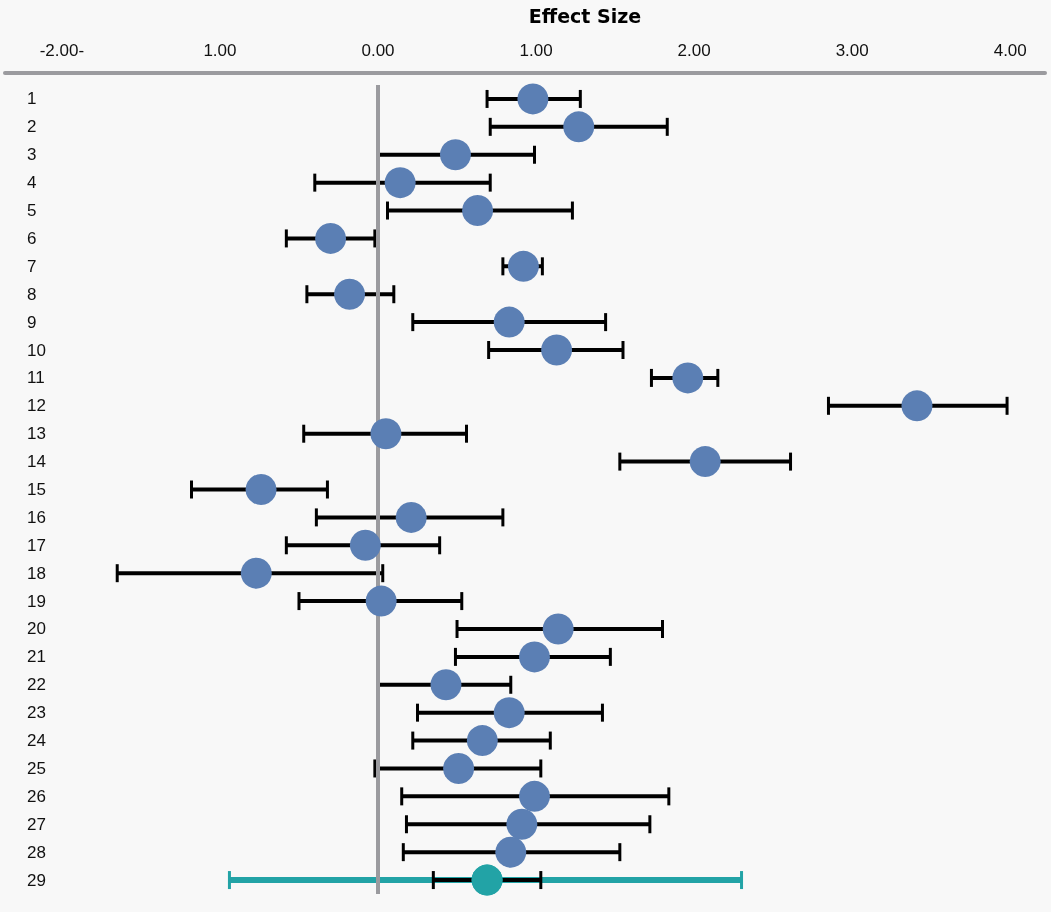 Image resolution: width=1051 pixels, height=912 pixels. Describe the element at coordinates (32, 99) in the screenshot. I see `y-tick-label: 1` at that location.